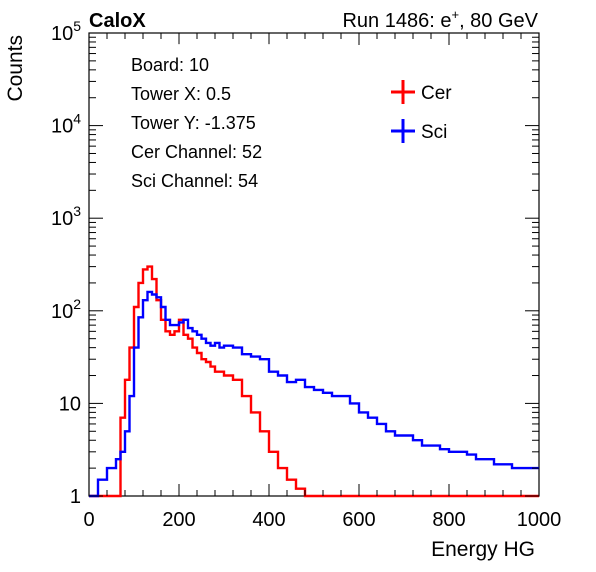 The width and height of the screenshot is (596, 572). What do you see at coordinates (396, 21) in the screenshot?
I see `run-label-prefix: Run 1486: e` at bounding box center [396, 21].